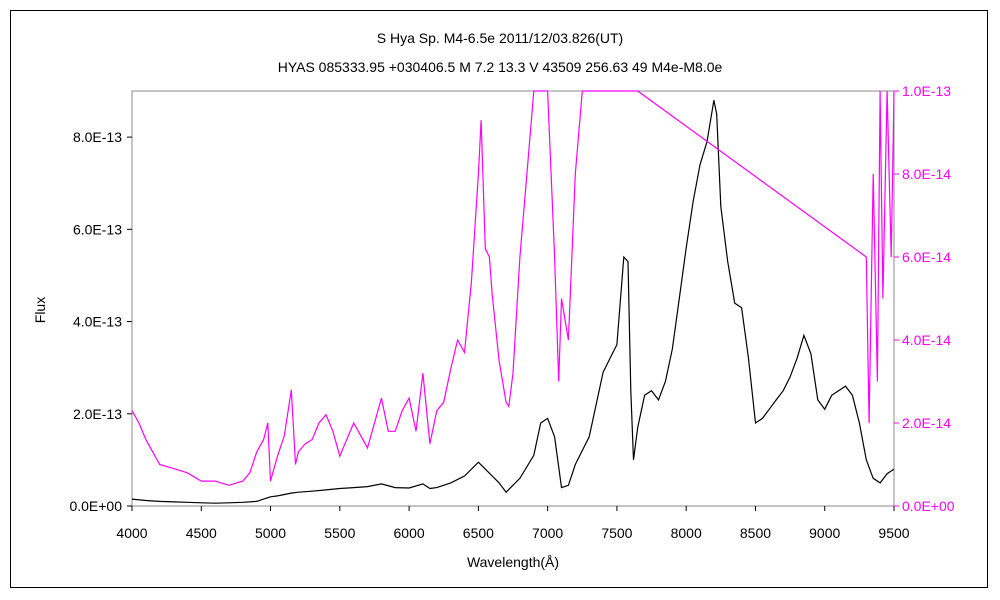 This screenshot has height=600, width=1000. What do you see at coordinates (97, 229) in the screenshot?
I see `y-tick-label-left: 6.0E-13` at bounding box center [97, 229].